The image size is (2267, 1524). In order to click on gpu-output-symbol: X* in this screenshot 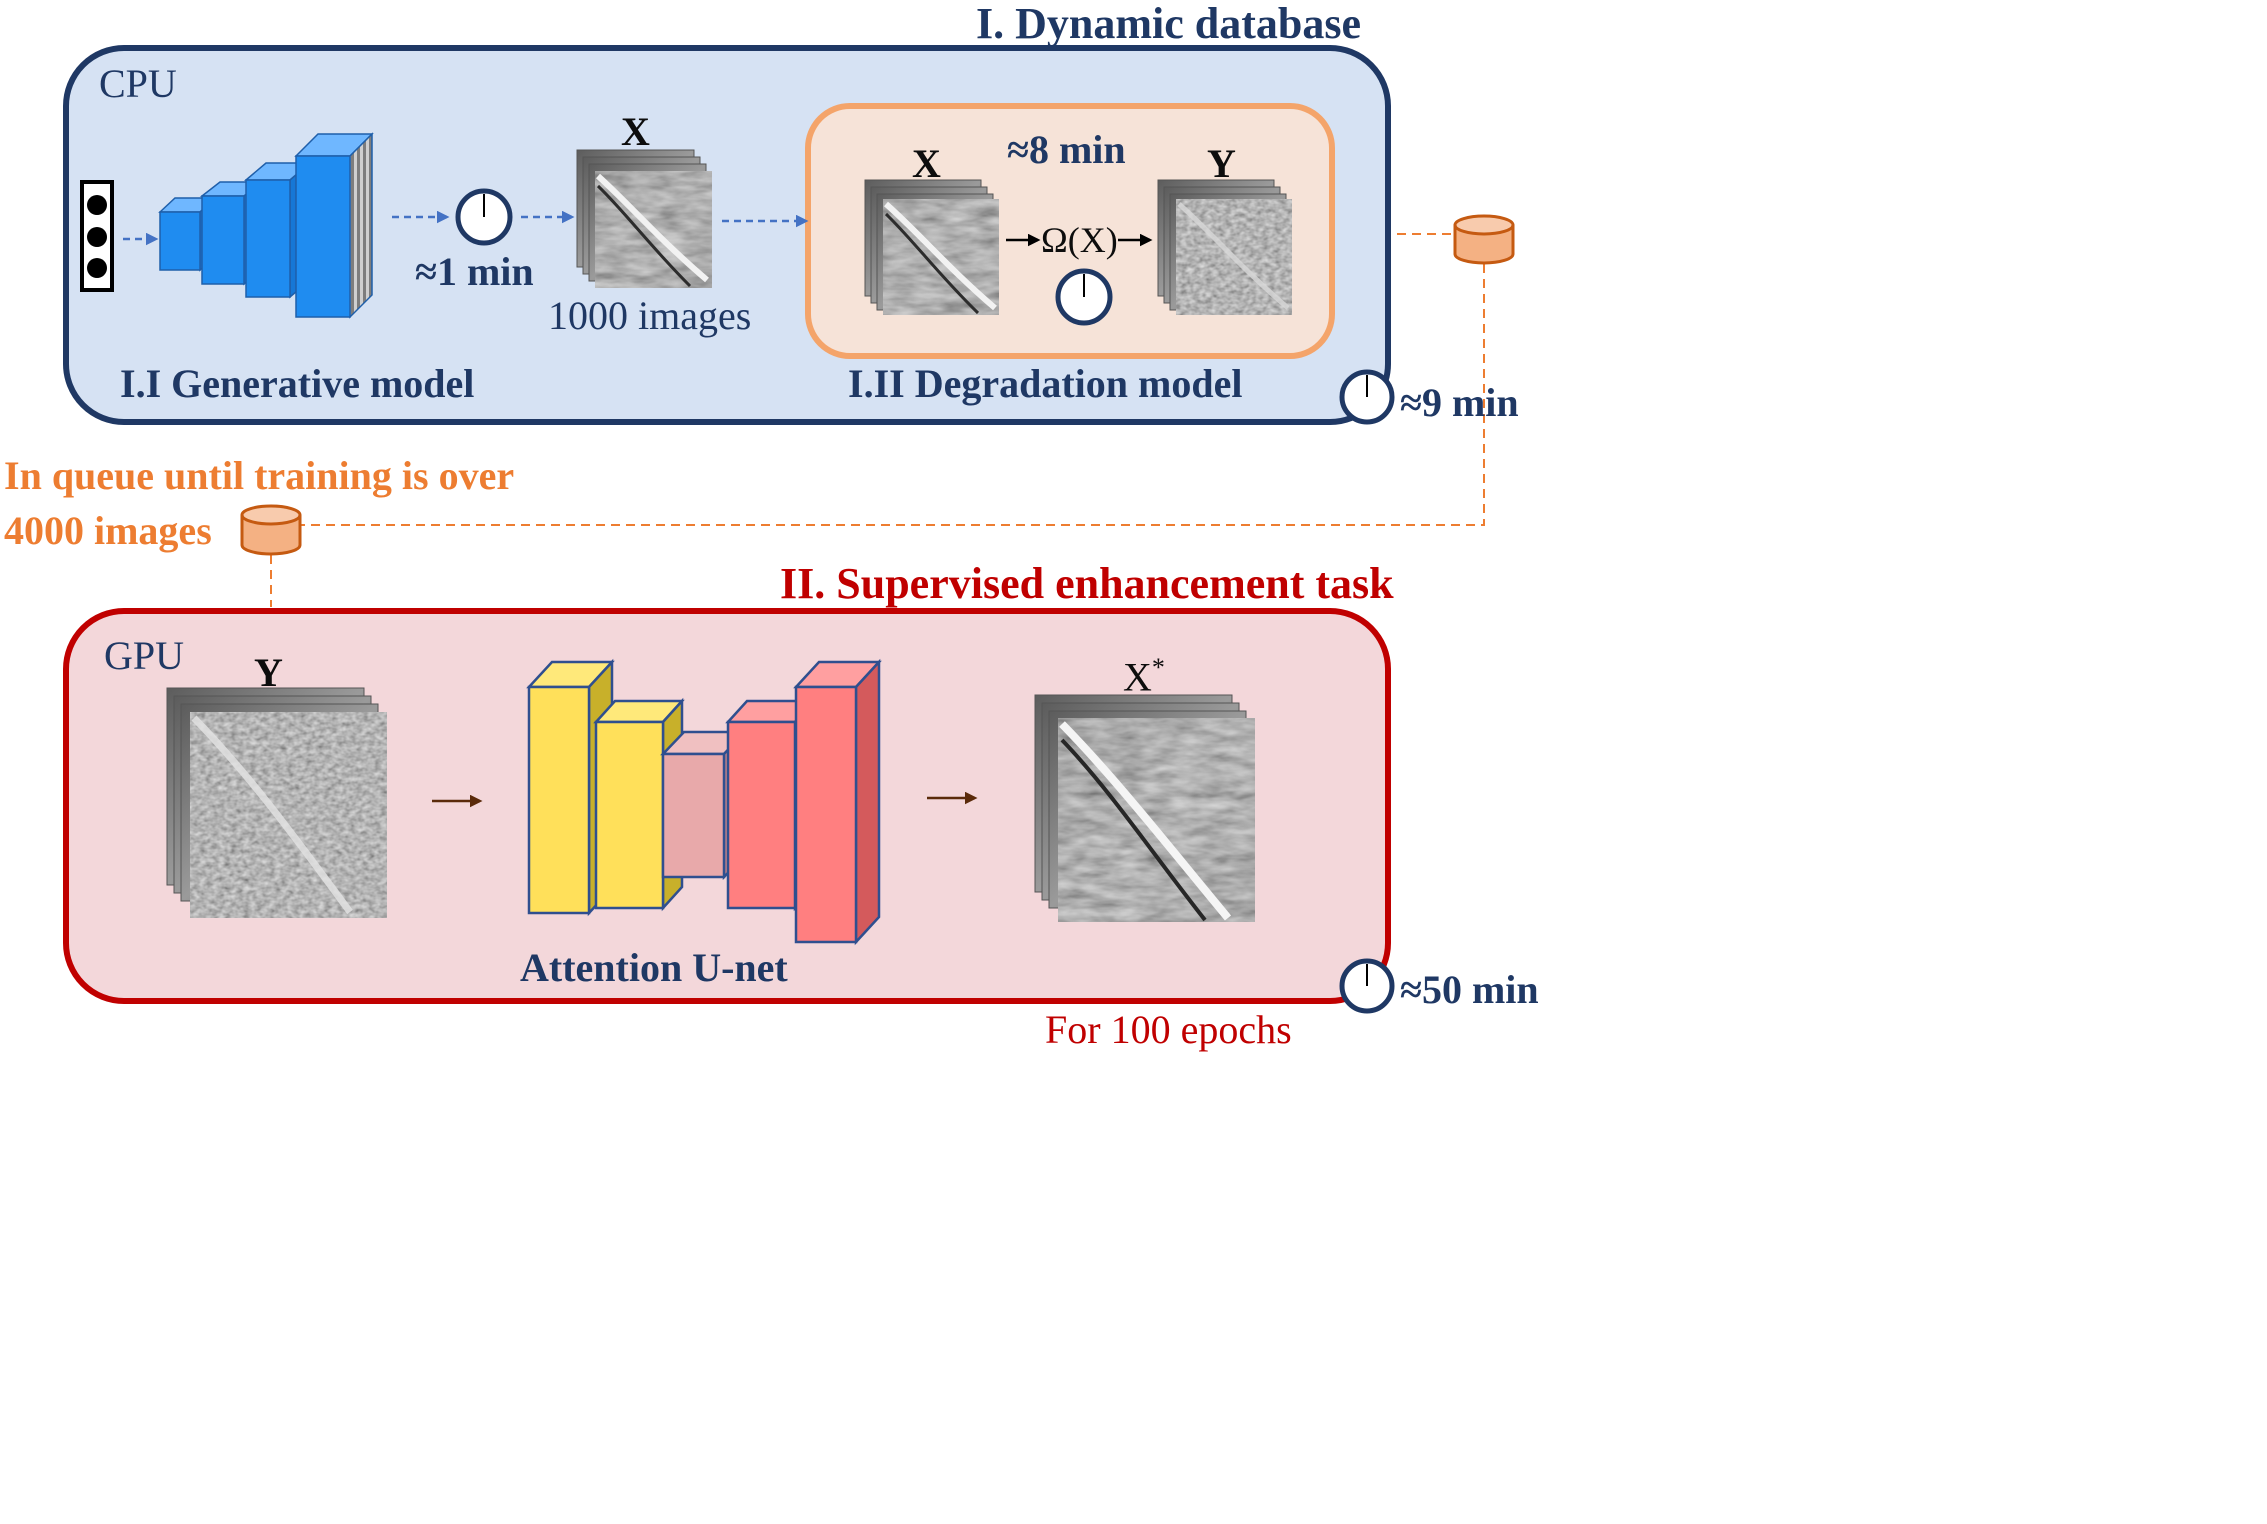, I will do `click(1144, 676)`.